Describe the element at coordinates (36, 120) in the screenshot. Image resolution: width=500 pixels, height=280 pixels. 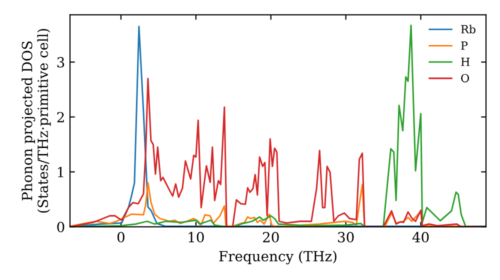
I see `y-axis-title: Phonon projected DOS (States/THz·primitive cell)` at that location.